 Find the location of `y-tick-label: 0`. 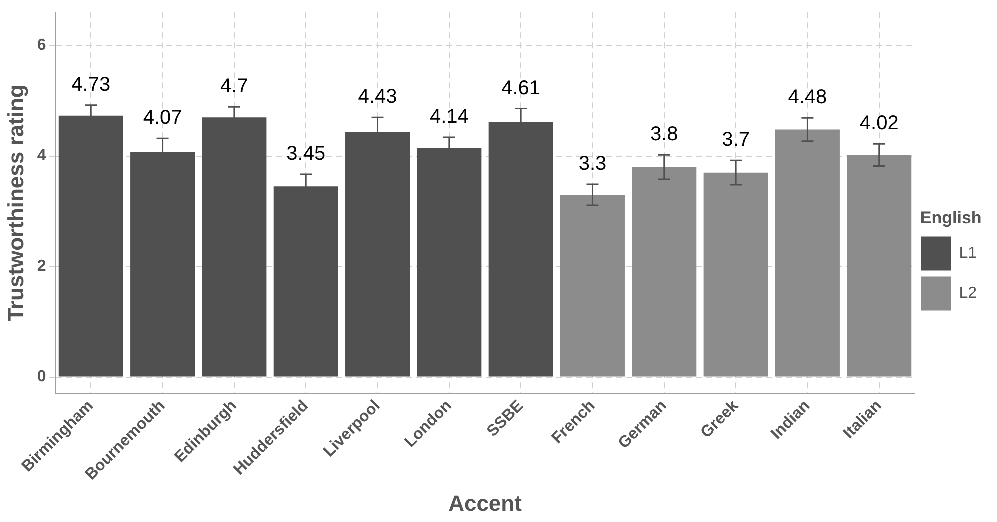

y-tick-label: 0 is located at coordinates (41, 377).